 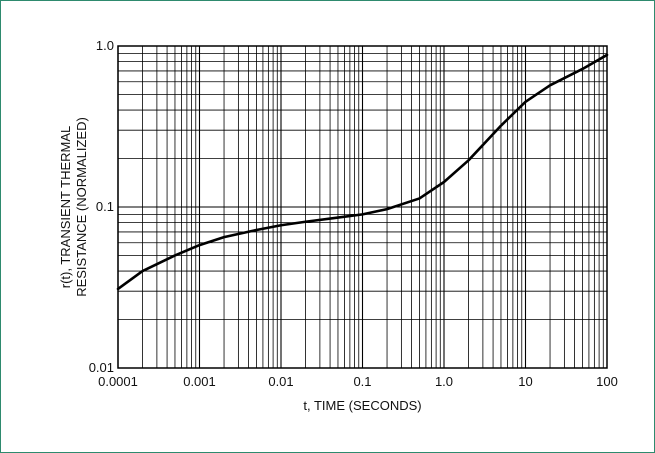 I want to click on y-tick-label: 0.1, so click(x=105, y=206).